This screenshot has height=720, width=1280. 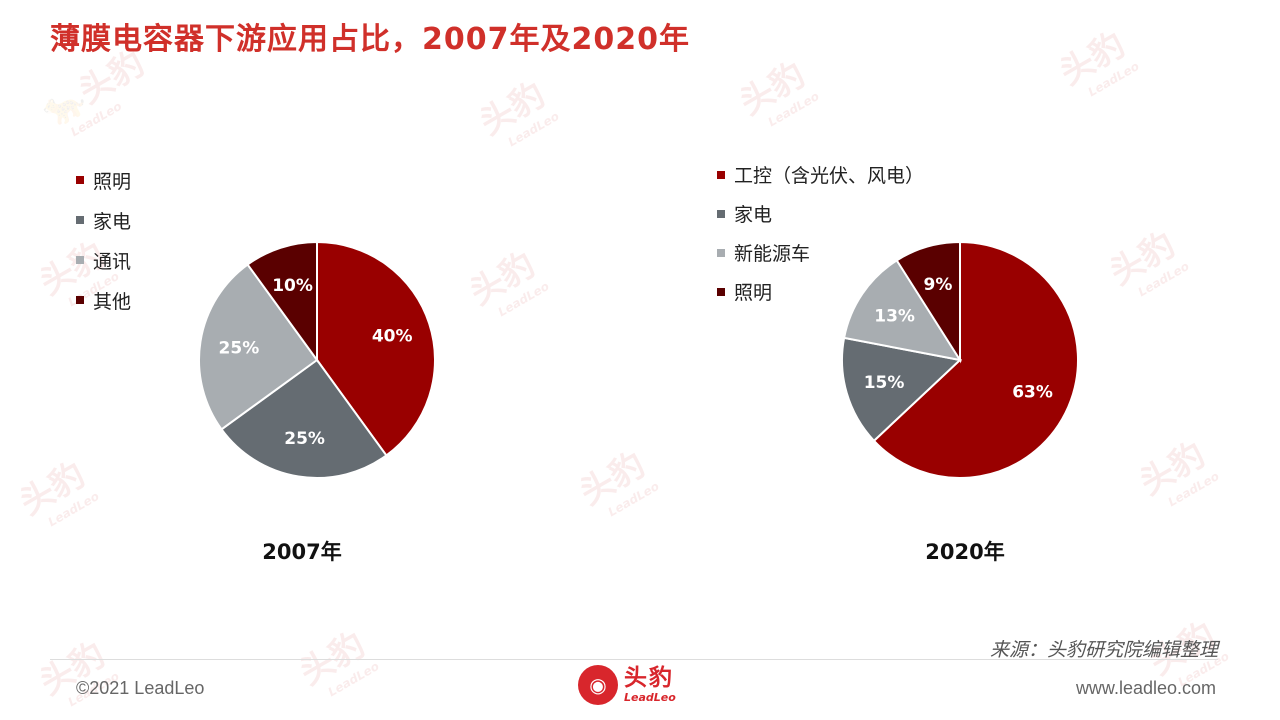 I want to click on legend-item: 新能源车, so click(x=820, y=252).